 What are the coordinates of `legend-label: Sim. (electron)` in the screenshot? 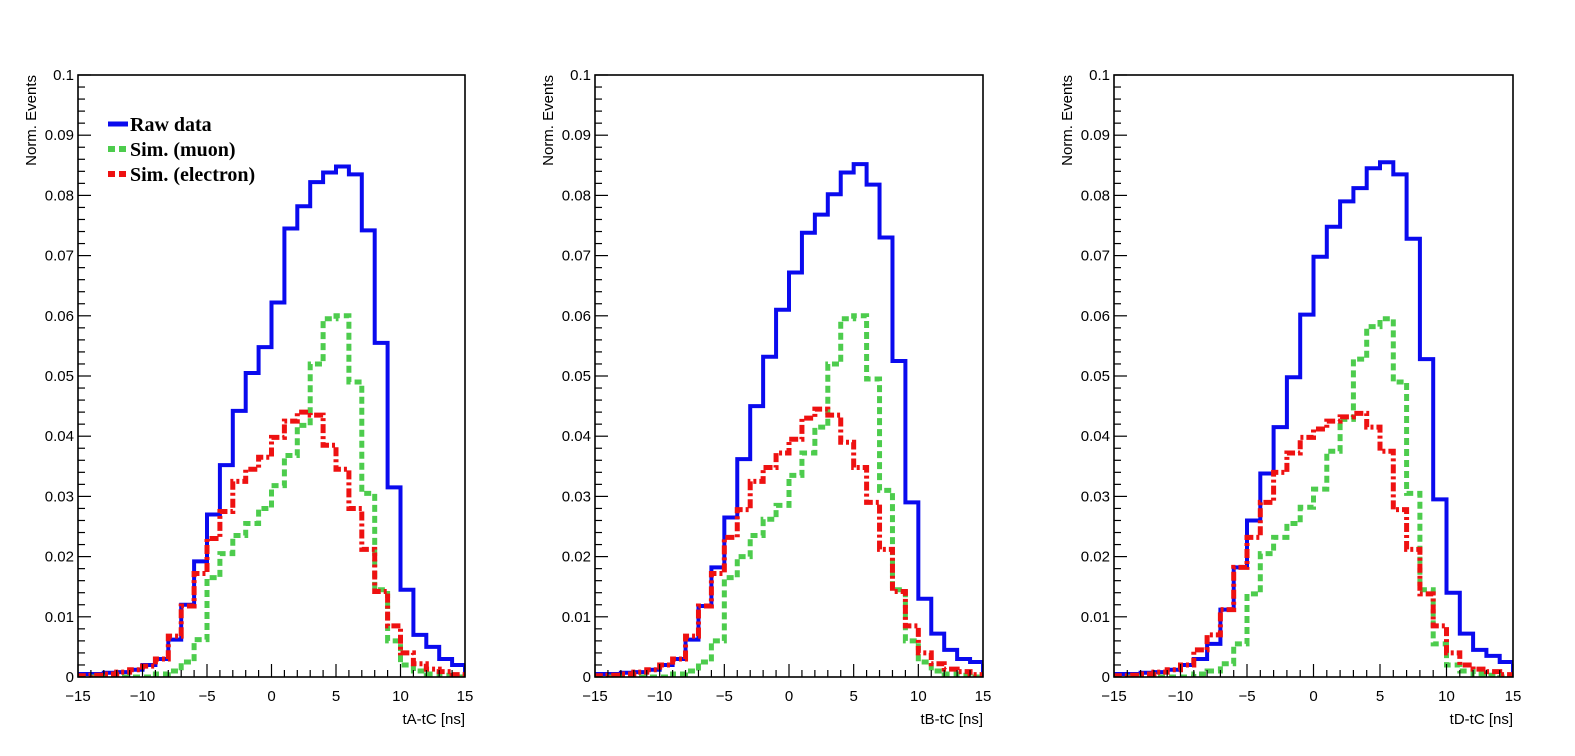 It's located at (192, 175).